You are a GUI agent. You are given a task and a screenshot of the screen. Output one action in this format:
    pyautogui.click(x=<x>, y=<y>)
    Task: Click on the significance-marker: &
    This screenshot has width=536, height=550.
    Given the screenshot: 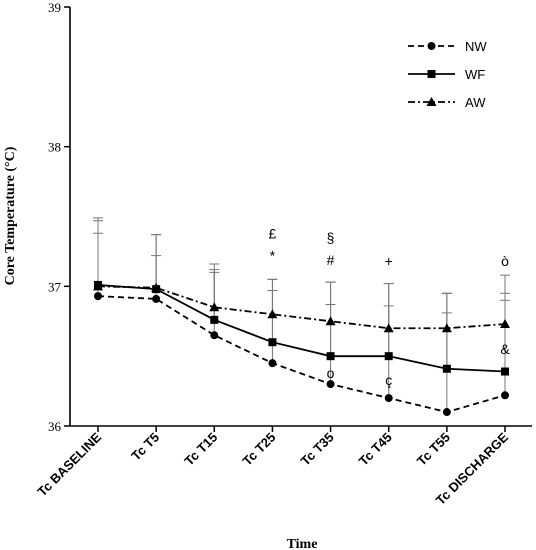 What is the action you would take?
    pyautogui.click(x=505, y=349)
    